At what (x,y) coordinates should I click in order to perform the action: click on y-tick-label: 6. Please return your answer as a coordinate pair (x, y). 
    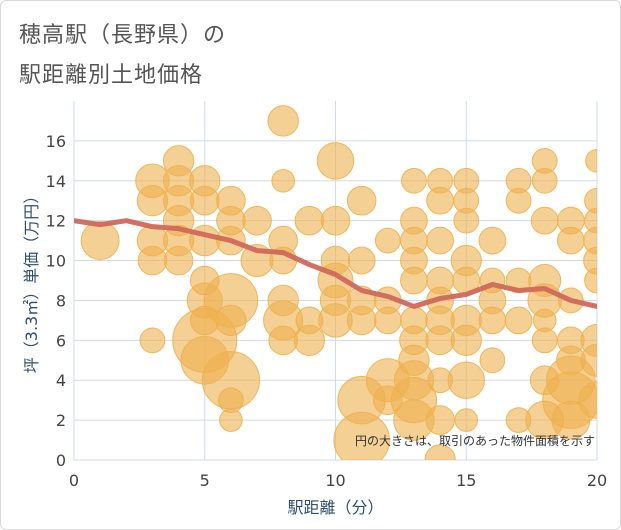
    Looking at the image, I should click on (61, 340).